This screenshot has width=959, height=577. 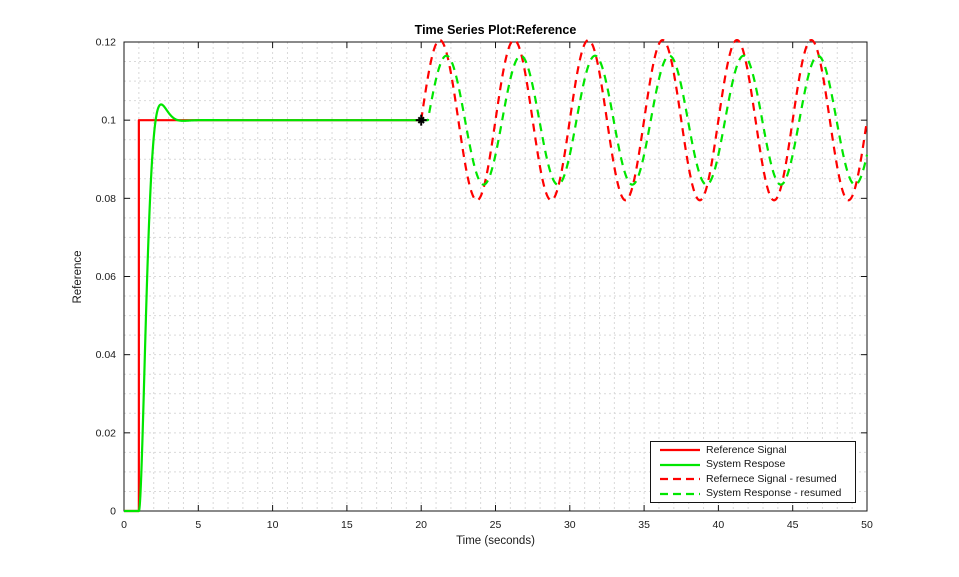 I want to click on y-tick-label: 0.04, so click(x=106, y=355).